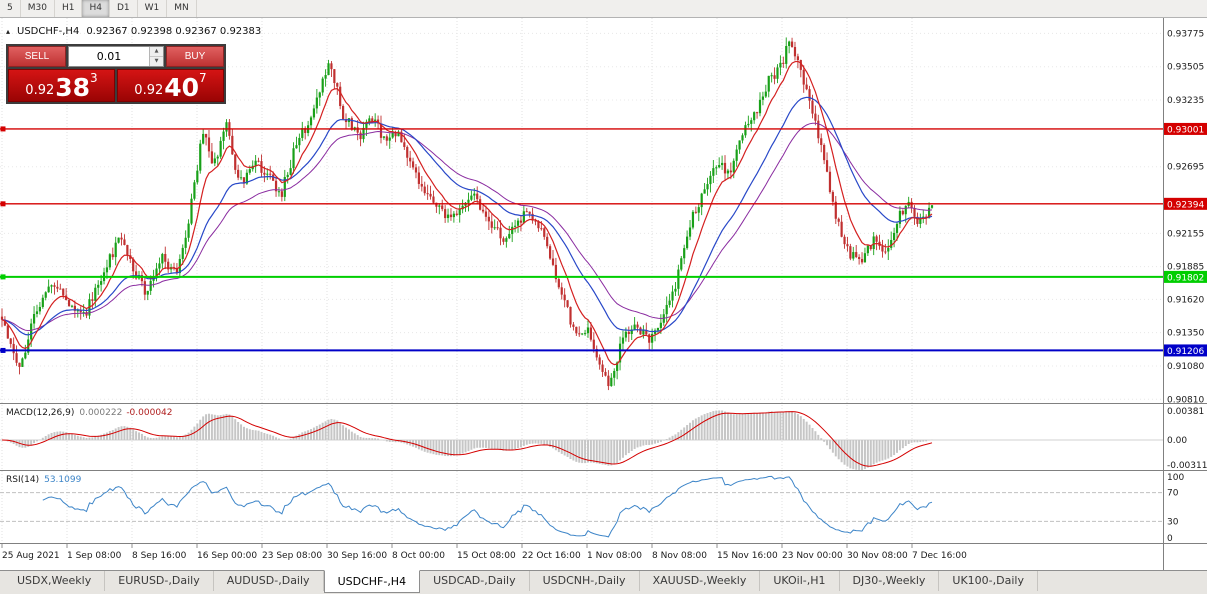 This screenshot has width=1207, height=594. I want to click on rsi-axis-label: 70, so click(1173, 494).